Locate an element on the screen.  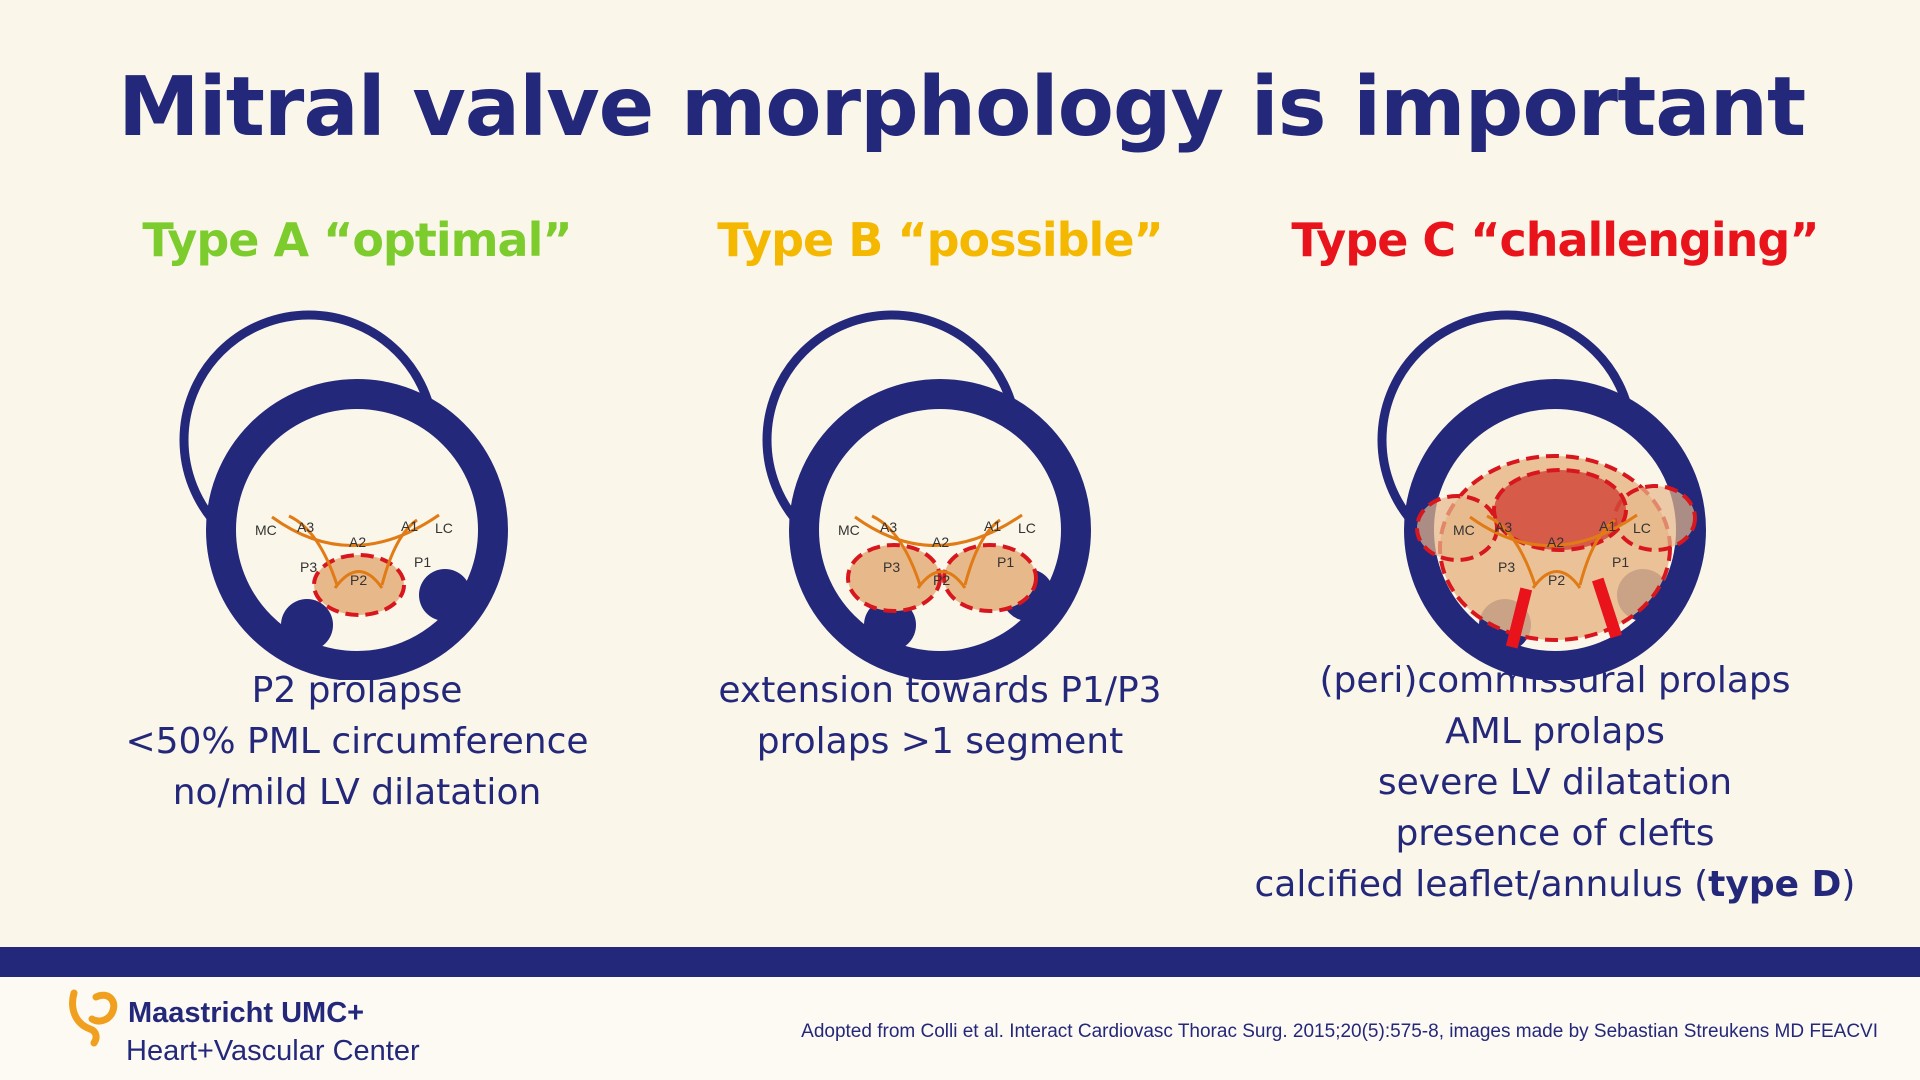
criteria-line: prolaps >1 segment is located at coordinates (940, 741).